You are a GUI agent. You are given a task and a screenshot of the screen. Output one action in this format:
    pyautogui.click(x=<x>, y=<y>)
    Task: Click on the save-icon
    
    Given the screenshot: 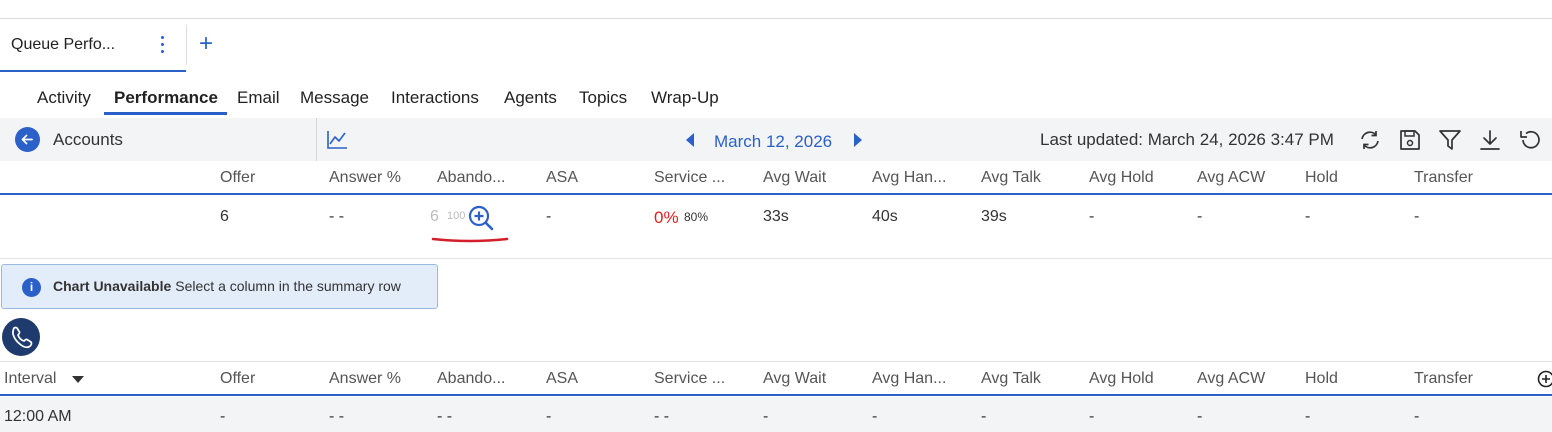 What is the action you would take?
    pyautogui.click(x=1410, y=140)
    